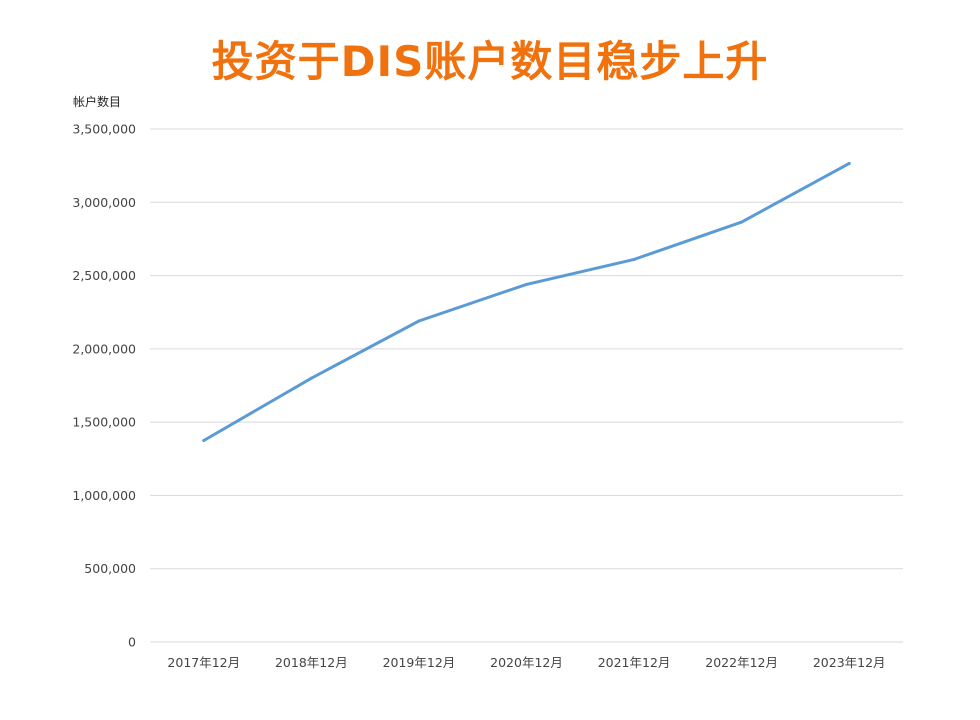 This screenshot has width=980, height=720. What do you see at coordinates (849, 662) in the screenshot?
I see `x-tick-label: 2023年12月` at bounding box center [849, 662].